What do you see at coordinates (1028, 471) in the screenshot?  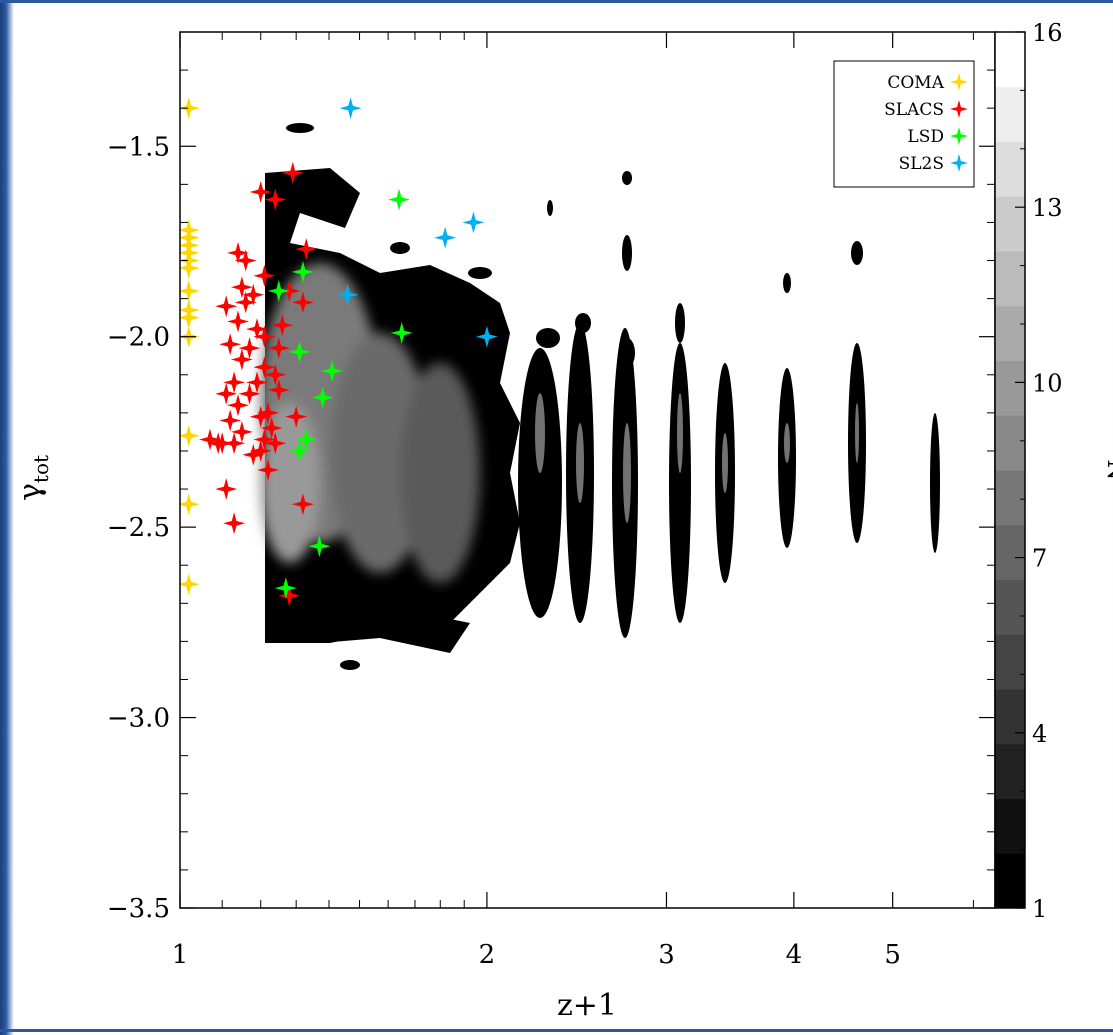 I see `colorbar: 1 4 7 10 13 16` at bounding box center [1028, 471].